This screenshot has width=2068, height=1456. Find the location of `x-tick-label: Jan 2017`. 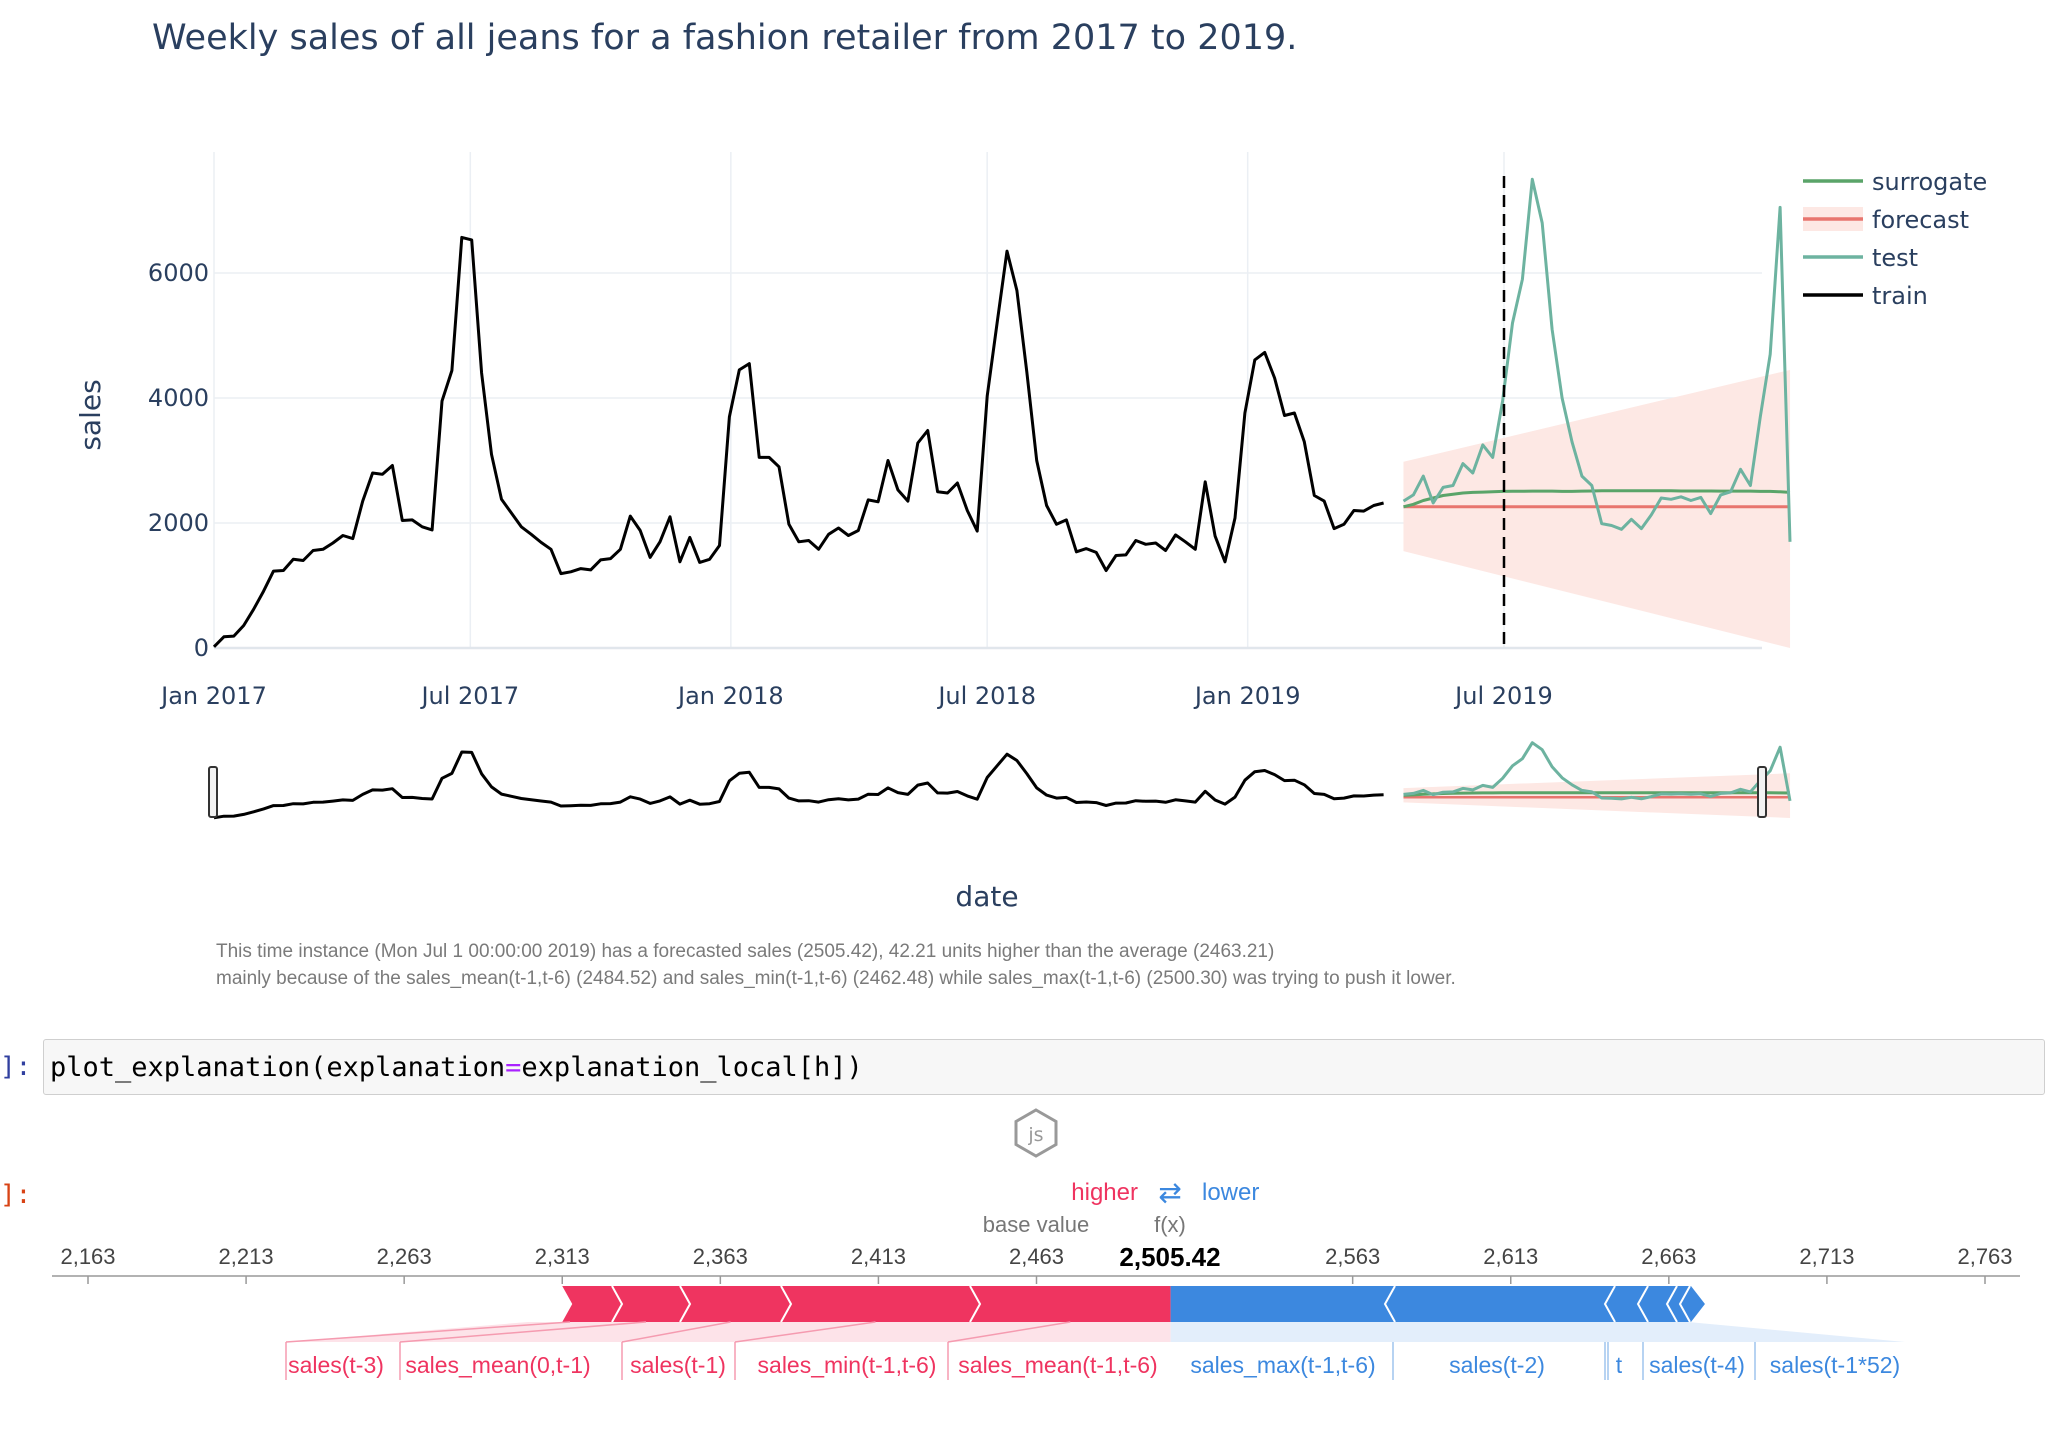

x-tick-label: Jan 2017 is located at coordinates (213, 696).